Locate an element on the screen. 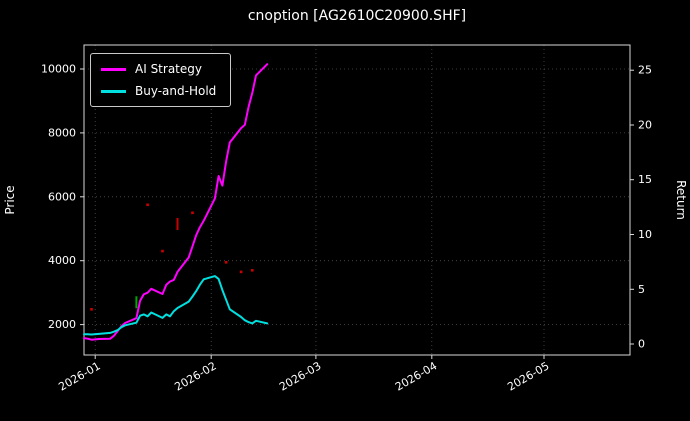 This screenshot has height=421, width=690. buy-signal-marker is located at coordinates (136, 302).